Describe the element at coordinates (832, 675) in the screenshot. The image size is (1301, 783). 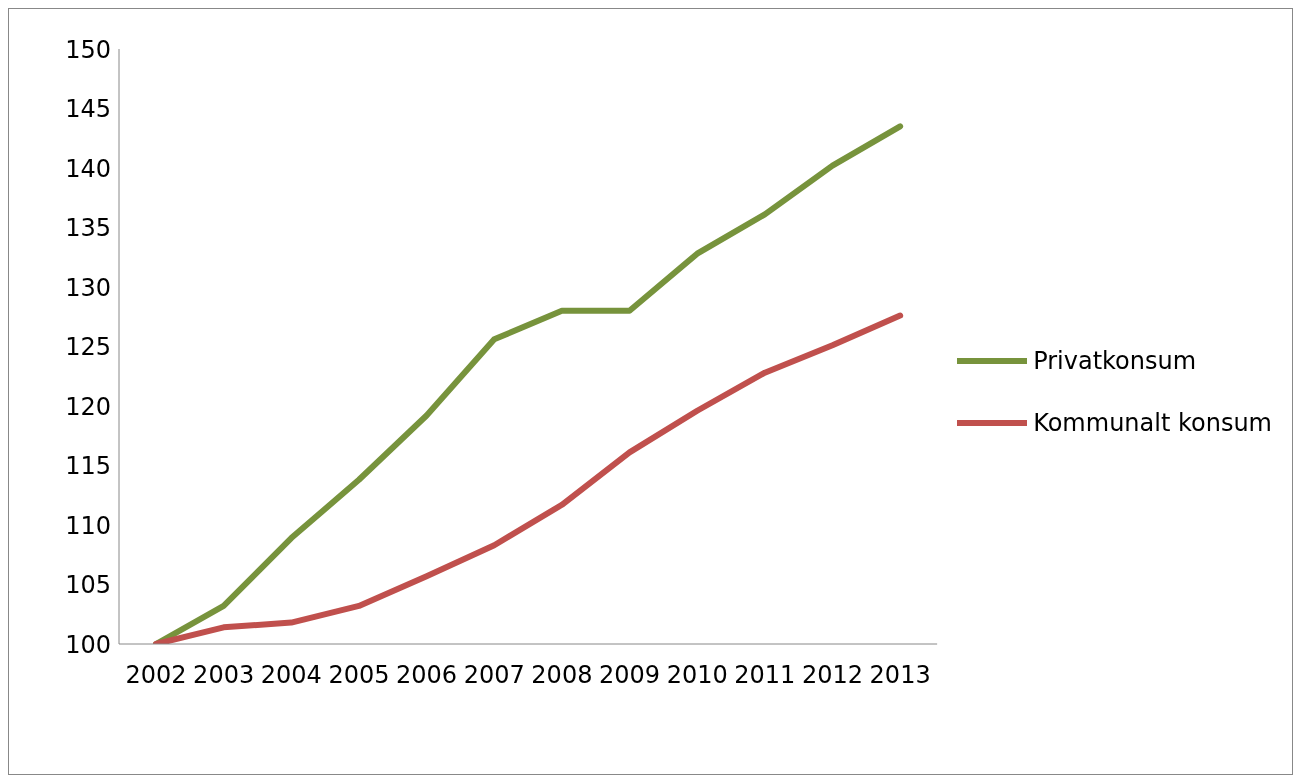
I see `x-tick-label: 2012` at that location.